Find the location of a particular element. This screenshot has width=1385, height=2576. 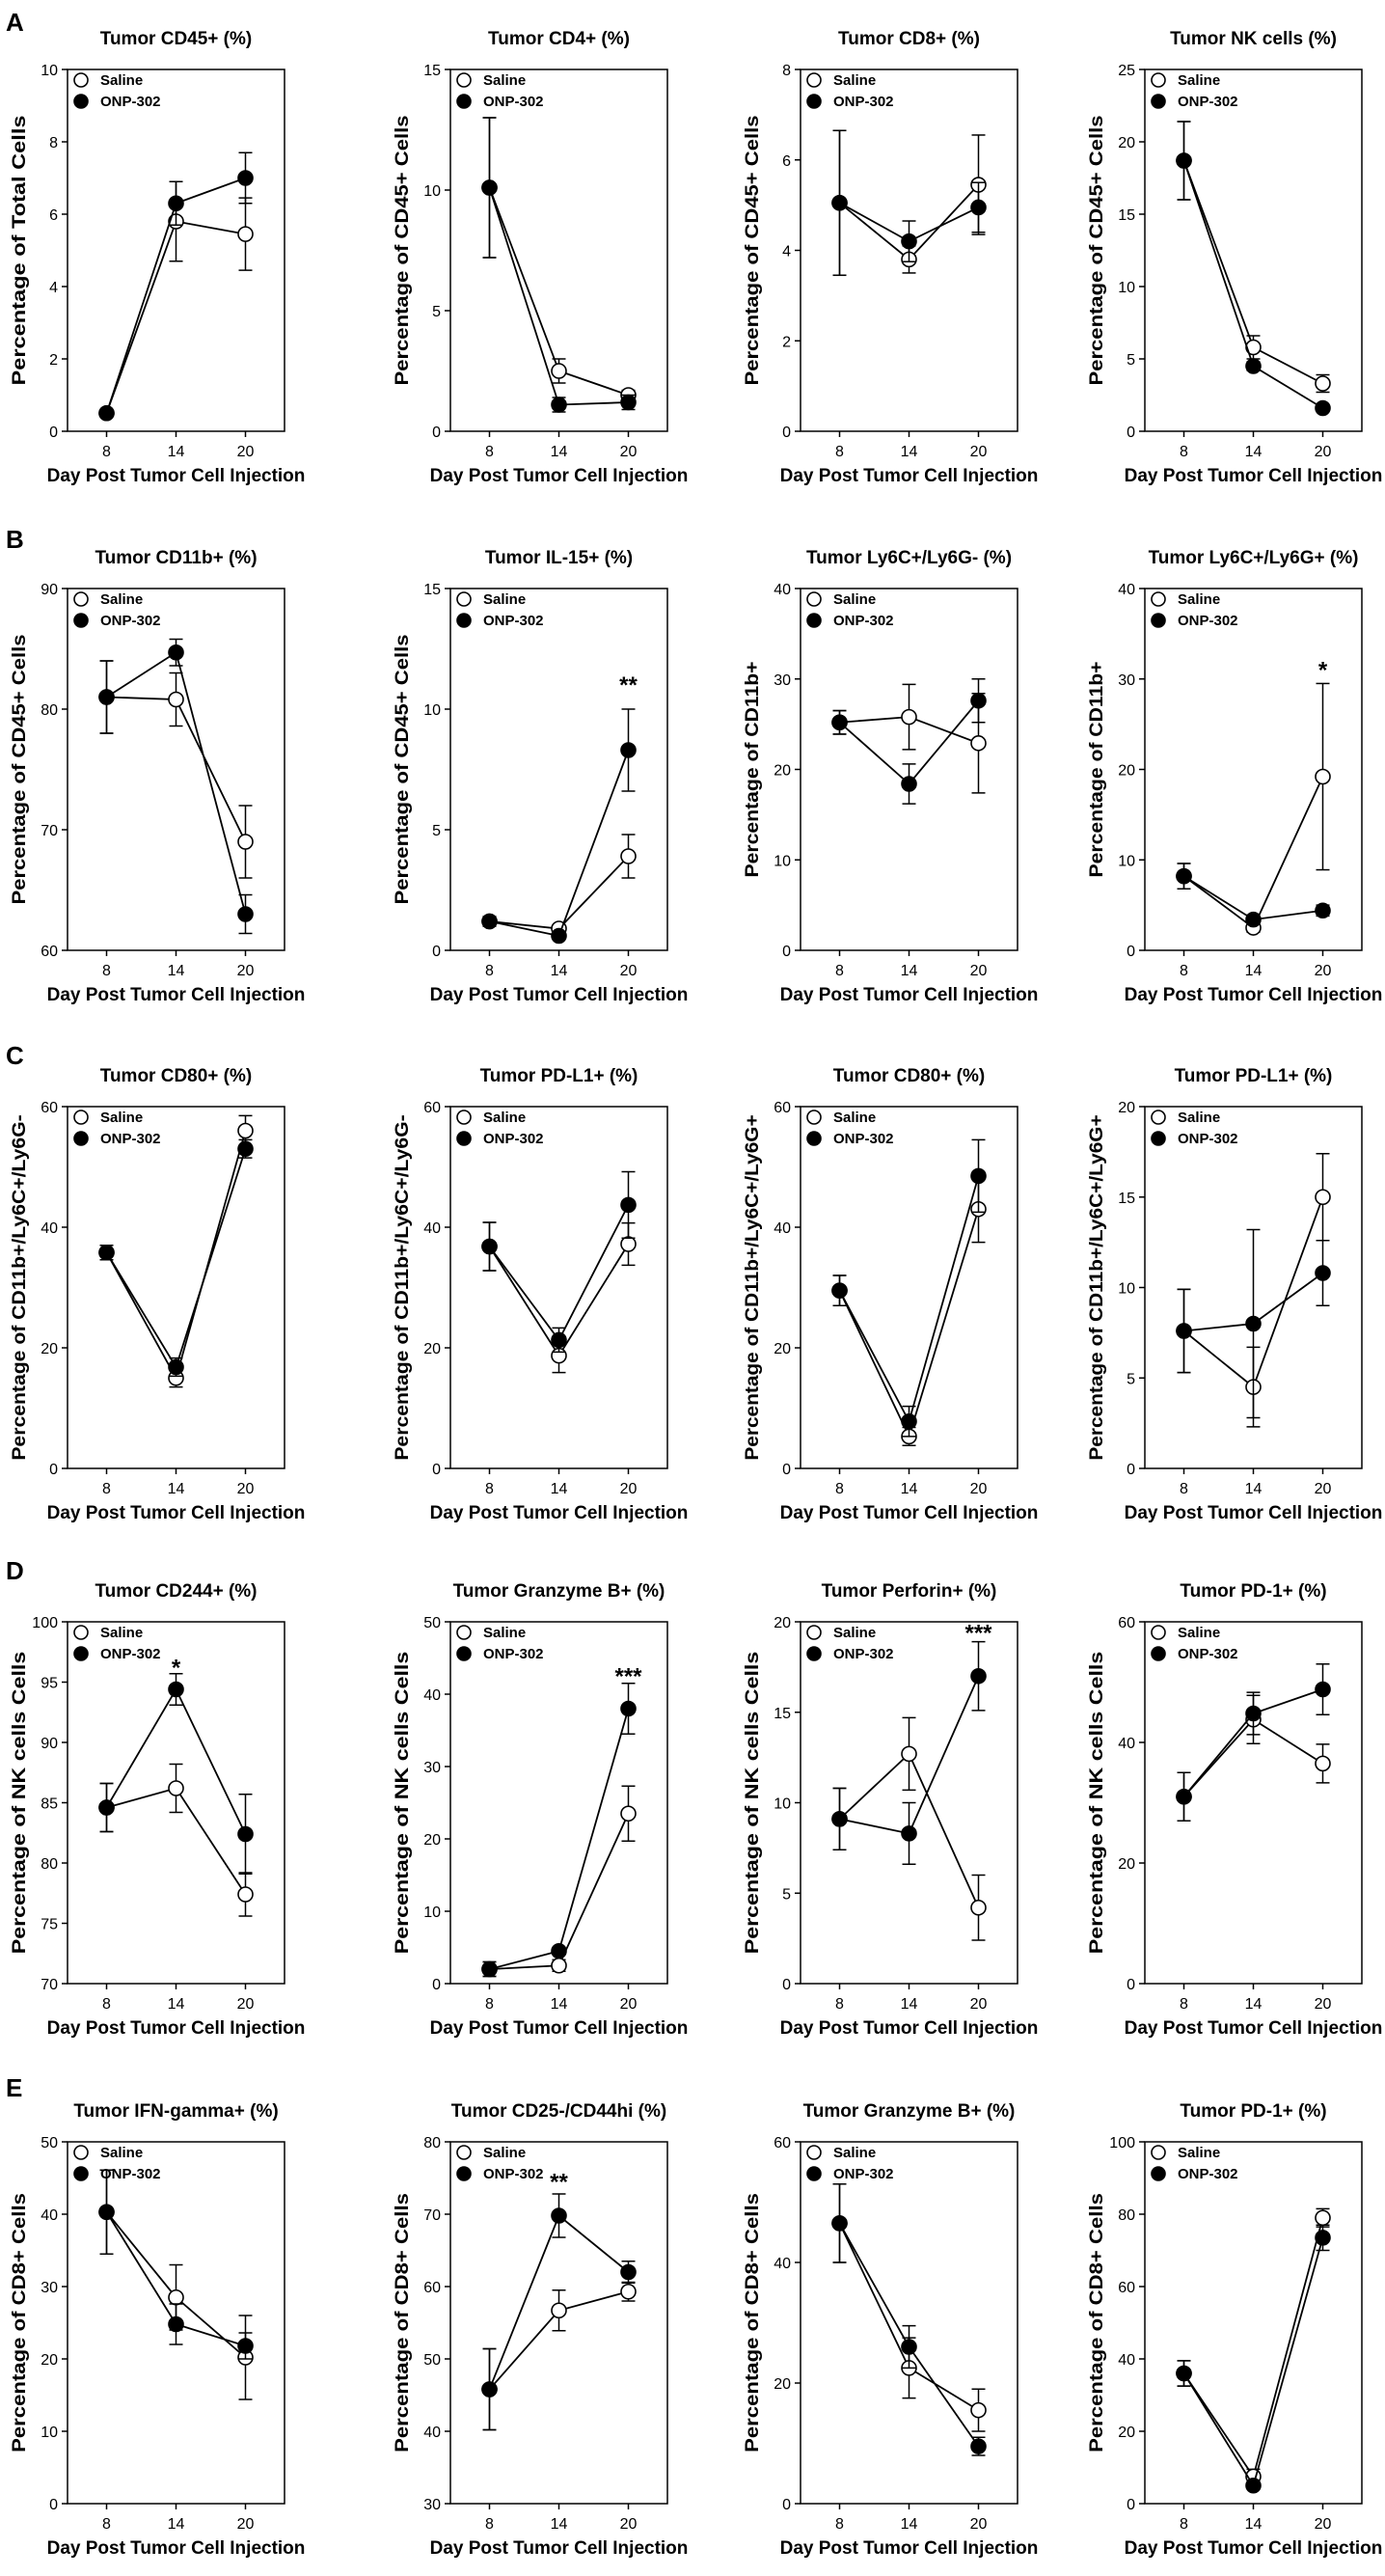

y-tick-label: 5 is located at coordinates (436, 831).